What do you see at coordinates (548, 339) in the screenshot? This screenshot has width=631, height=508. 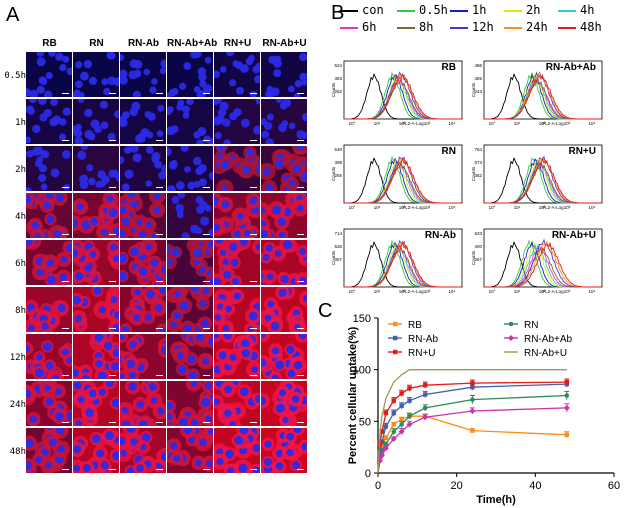 I see `chart-legend-label: RN-Ab+Ab` at bounding box center [548, 339].